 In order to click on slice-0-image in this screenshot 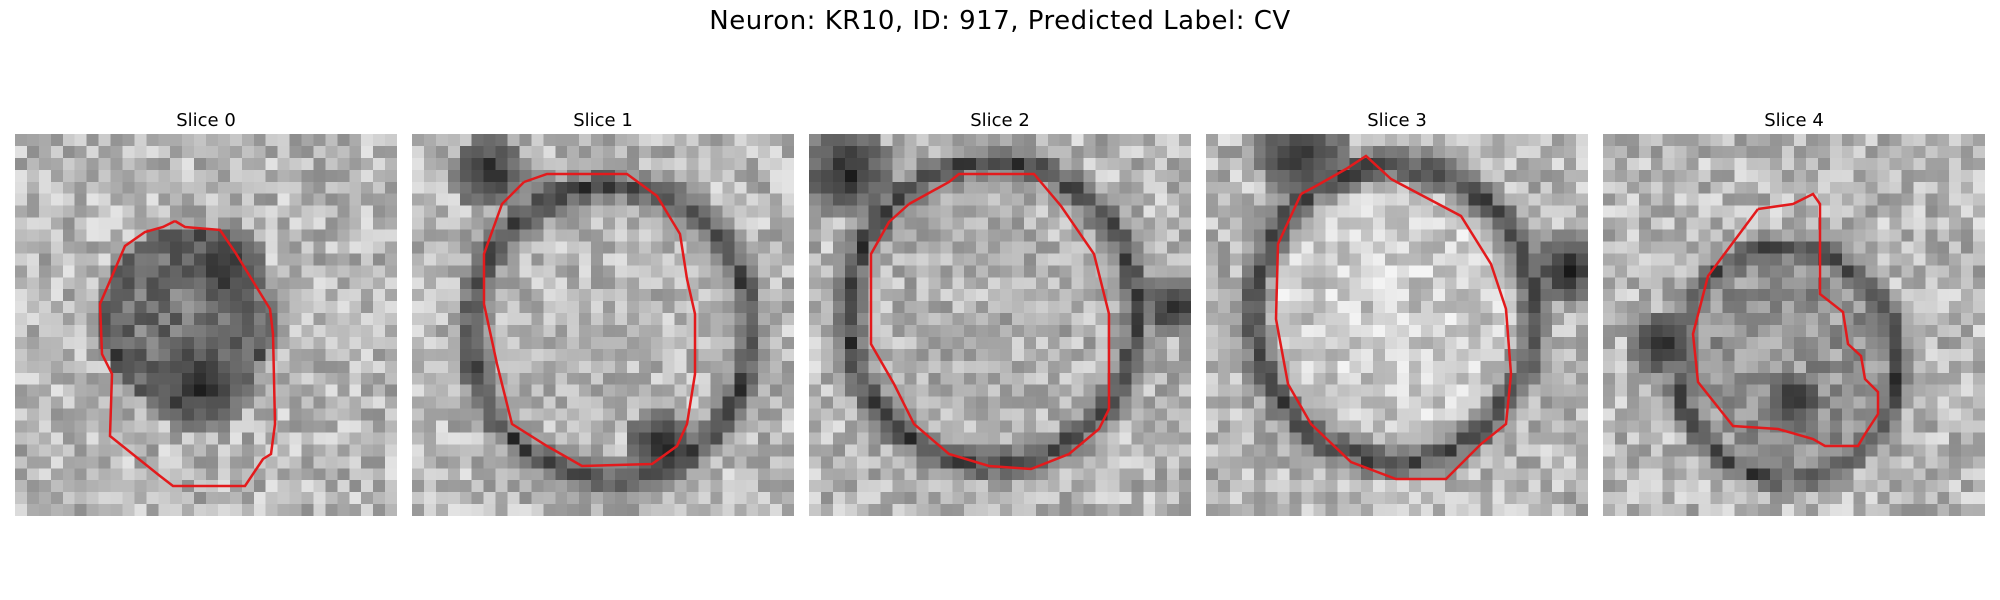, I will do `click(206, 325)`.